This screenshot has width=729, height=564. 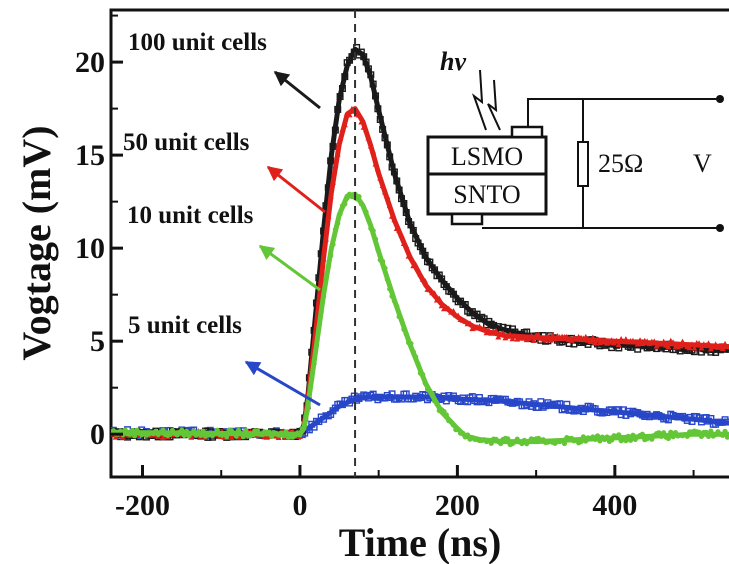 I want to click on annotation-10-unit-cells: 10 unit cells, so click(x=190, y=215).